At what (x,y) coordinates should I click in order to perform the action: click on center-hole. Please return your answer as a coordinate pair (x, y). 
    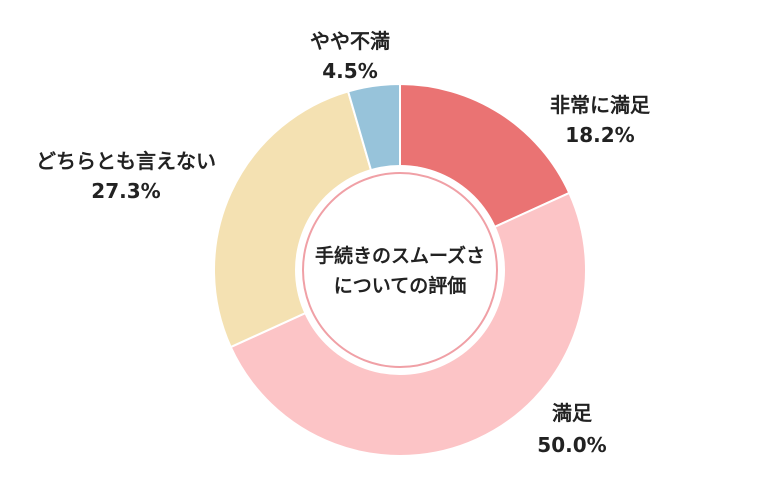
    Looking at the image, I should click on (400, 270).